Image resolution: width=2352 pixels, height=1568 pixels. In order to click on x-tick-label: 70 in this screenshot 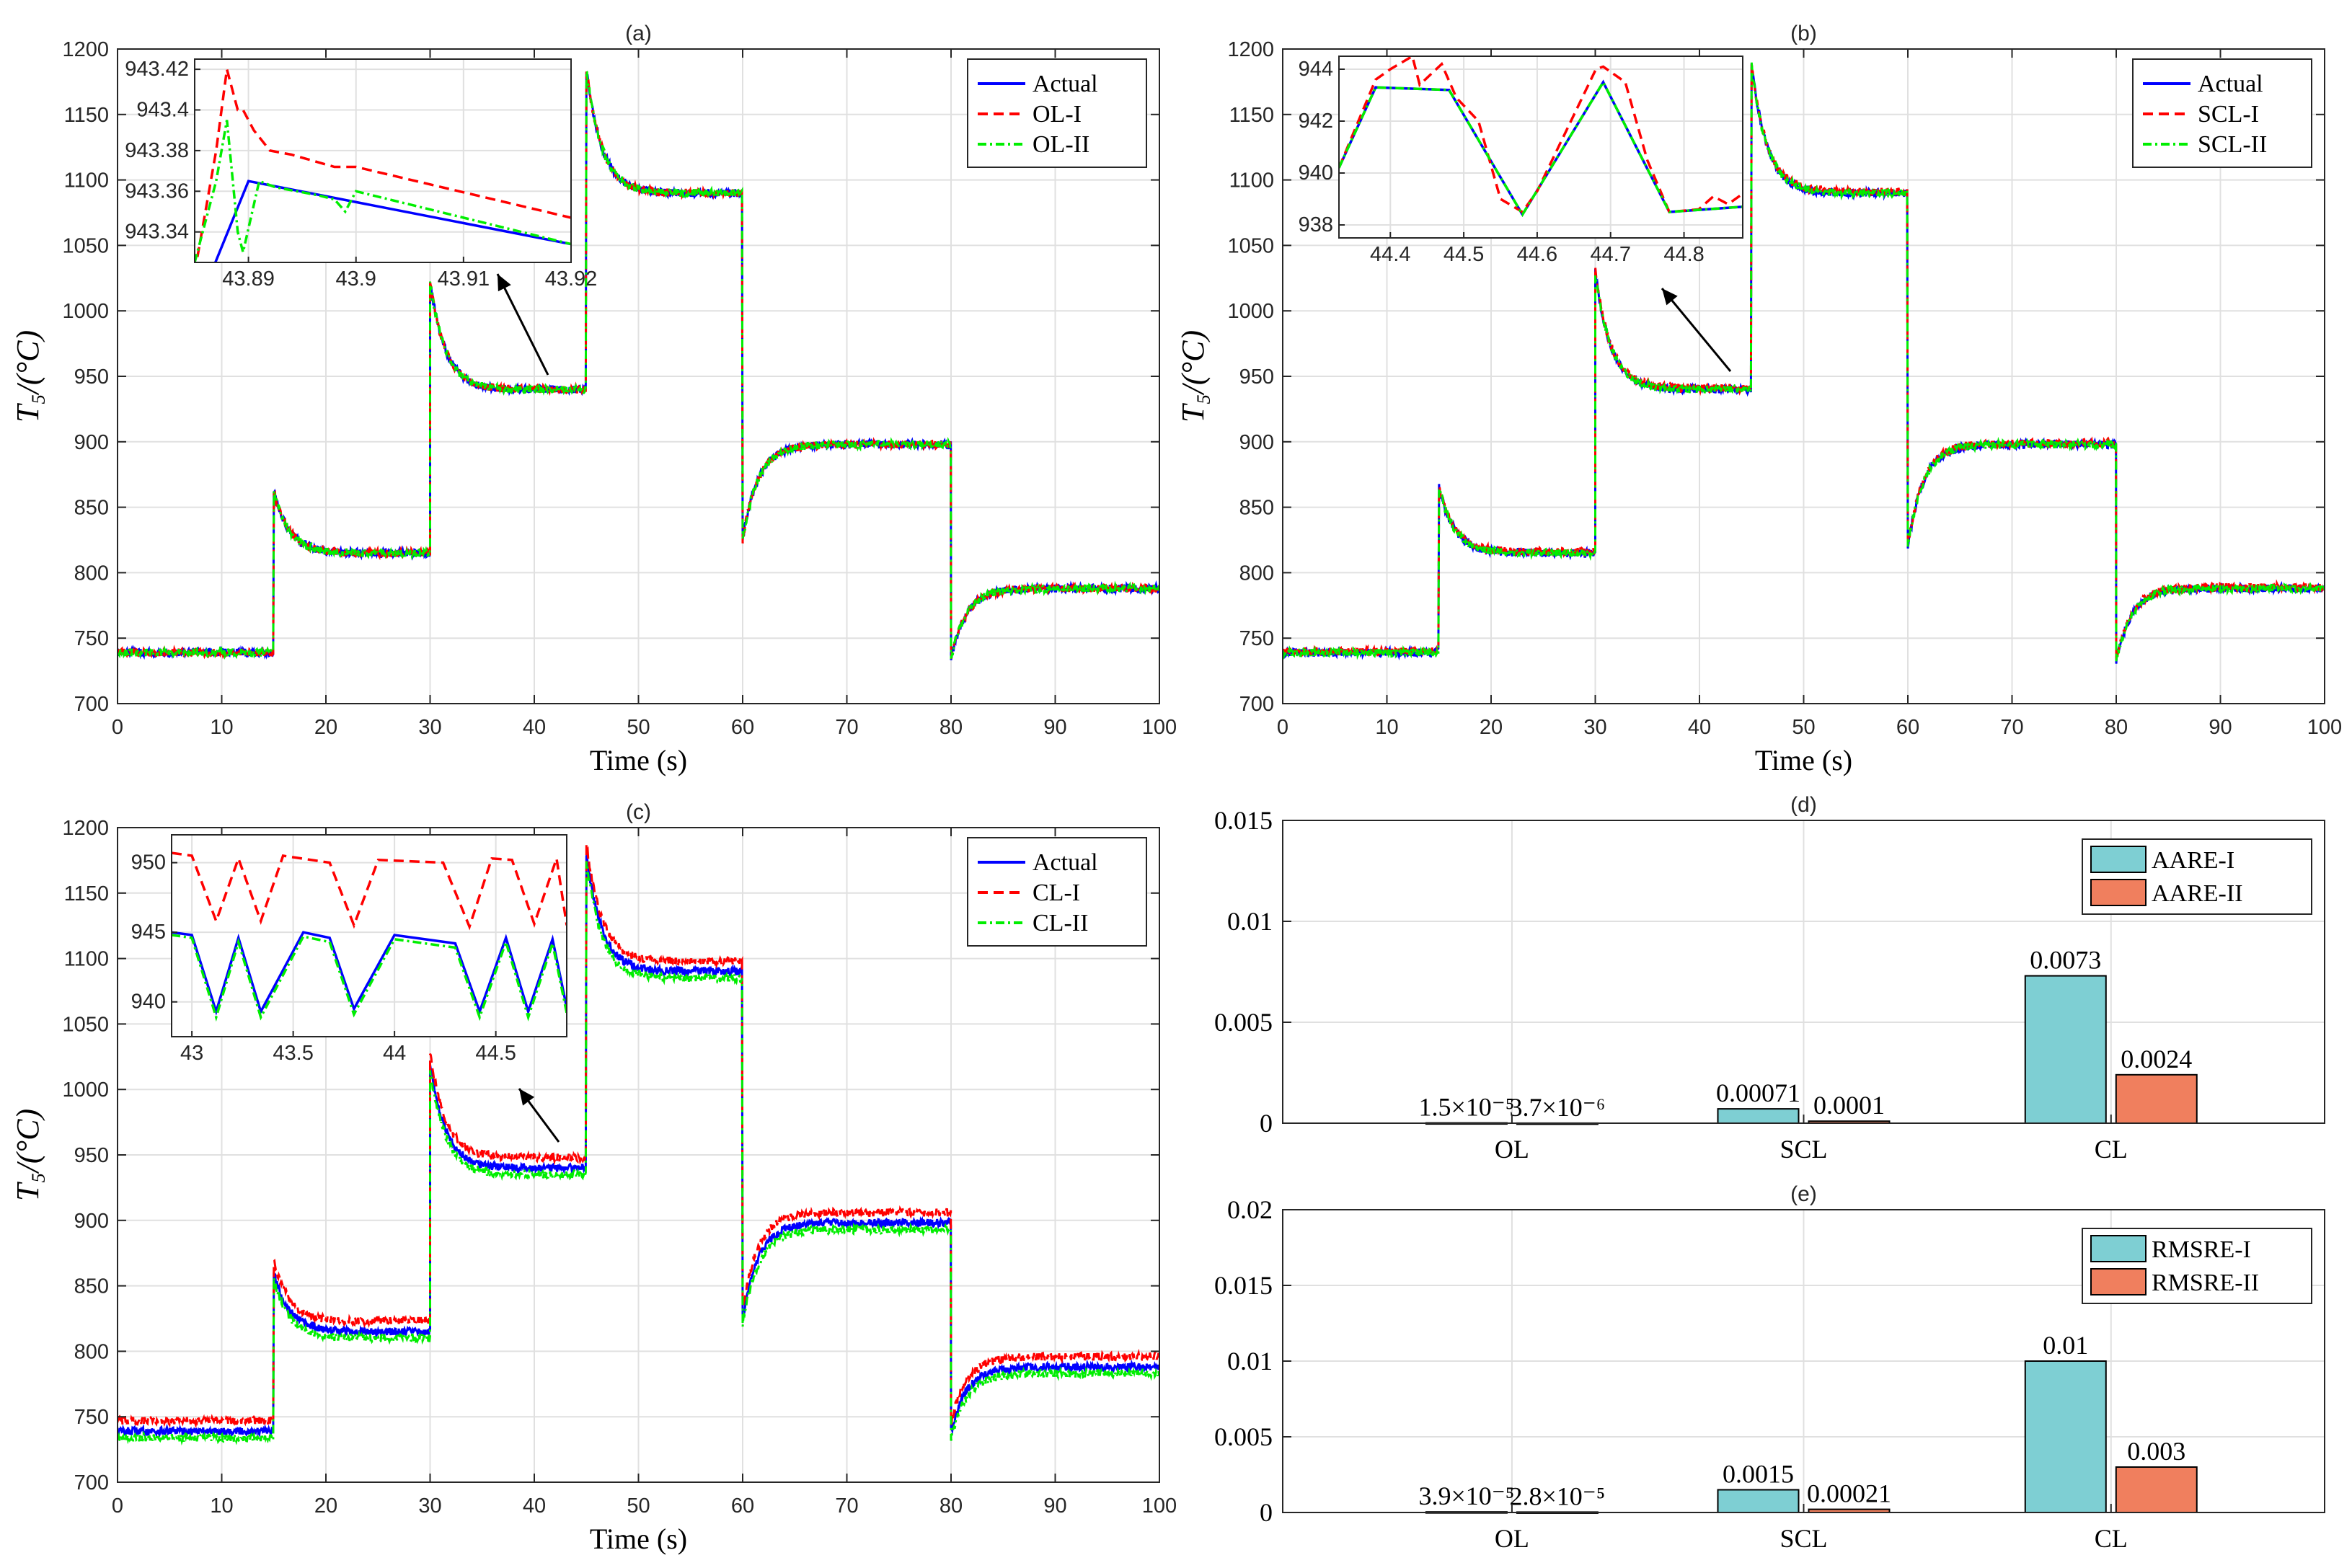, I will do `click(846, 1506)`.